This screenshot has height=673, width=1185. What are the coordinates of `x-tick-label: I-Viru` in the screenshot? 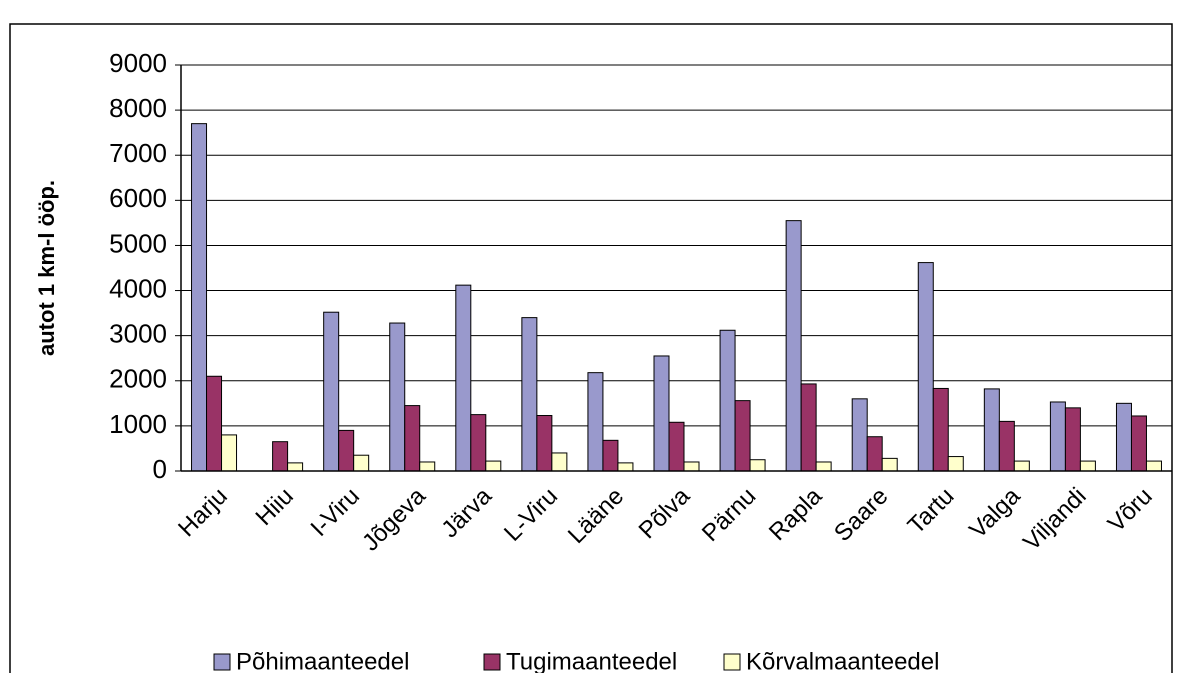 It's located at (335, 512).